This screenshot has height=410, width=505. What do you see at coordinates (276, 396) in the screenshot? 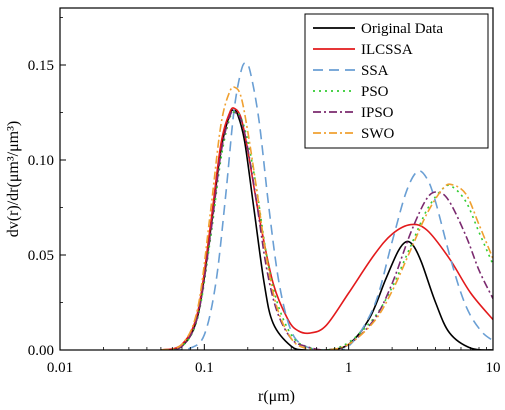
I see `x-axis-label: r(μm)` at bounding box center [276, 396].